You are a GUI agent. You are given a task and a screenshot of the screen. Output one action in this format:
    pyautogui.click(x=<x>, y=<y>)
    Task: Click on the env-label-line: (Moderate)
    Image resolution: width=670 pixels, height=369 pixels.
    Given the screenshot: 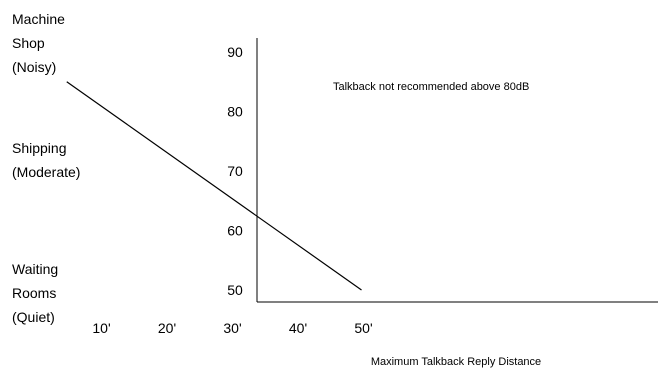 What is the action you would take?
    pyautogui.click(x=46, y=172)
    